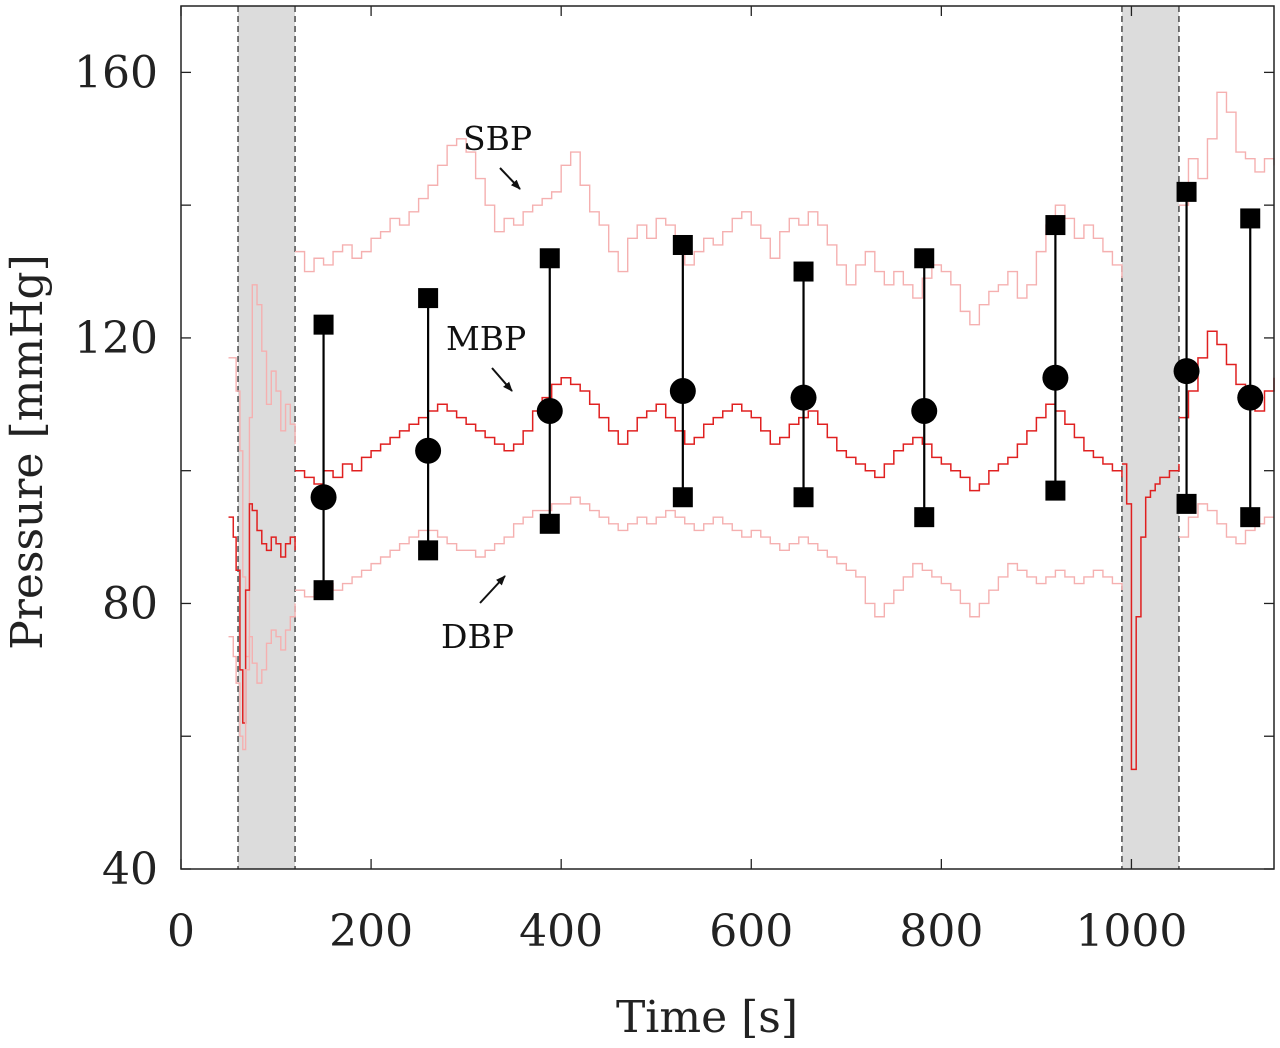 The image size is (1280, 1048). What do you see at coordinates (941, 931) in the screenshot?
I see `x-tick-label-4: 800` at bounding box center [941, 931].